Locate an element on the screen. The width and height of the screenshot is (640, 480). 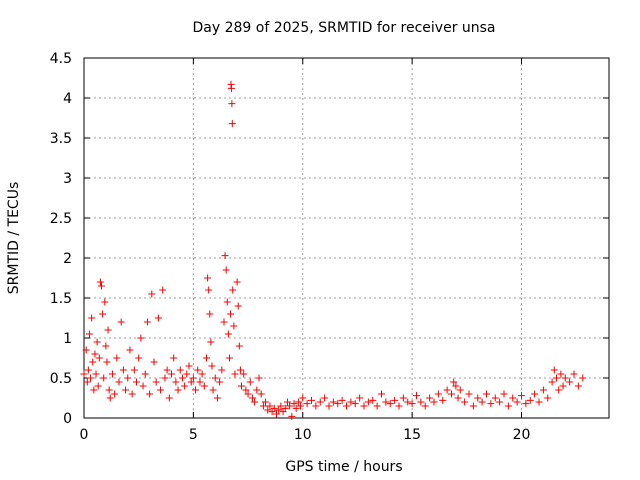
x-tick-labels: 0 5 10 15 20 is located at coordinates (305, 435).